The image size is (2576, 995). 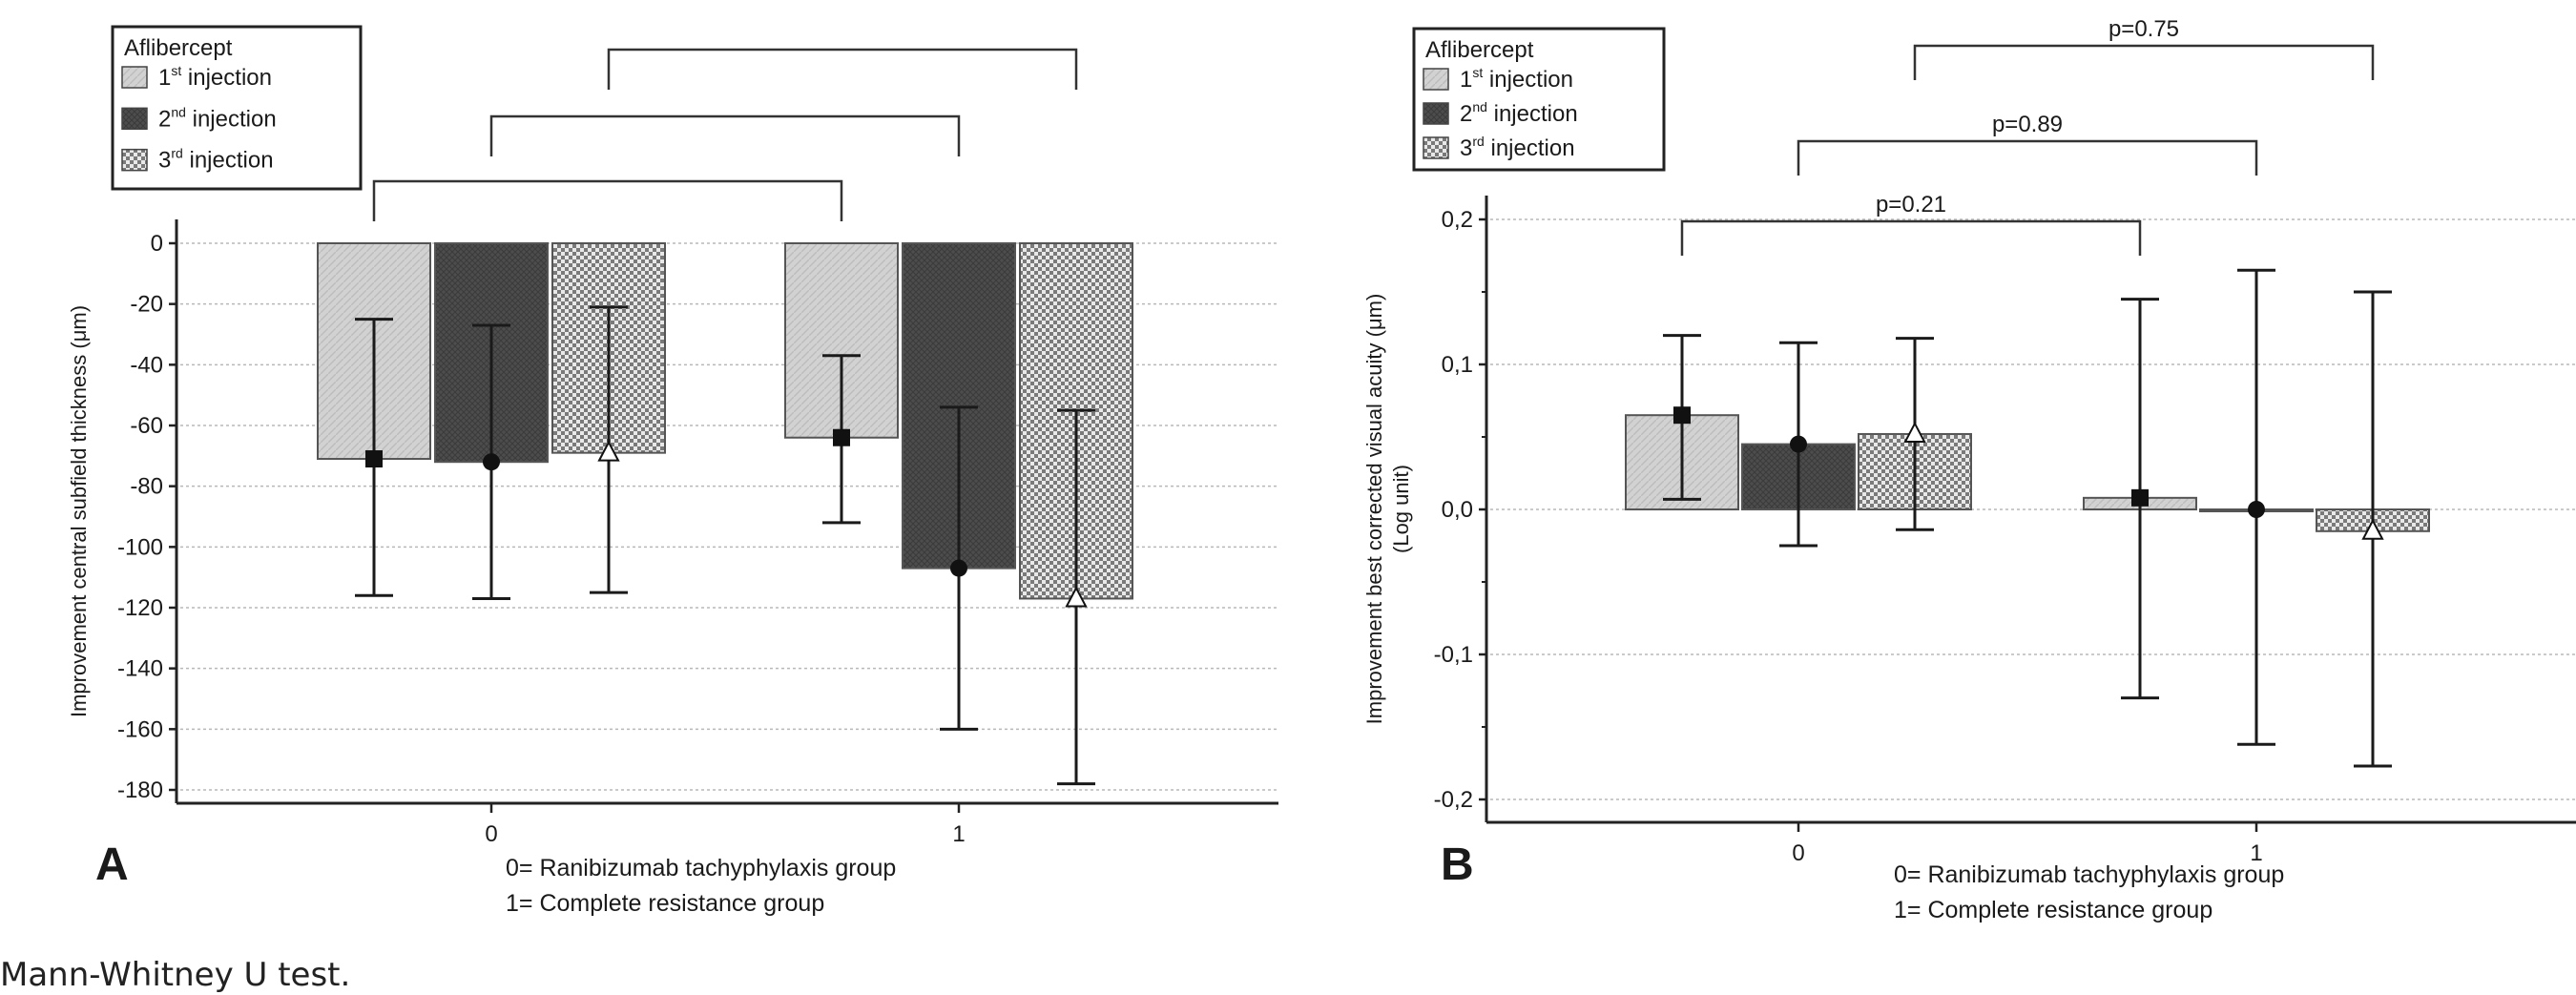 I want to click on panel-b-y-tick-label: 0,2, so click(x=1457, y=220).